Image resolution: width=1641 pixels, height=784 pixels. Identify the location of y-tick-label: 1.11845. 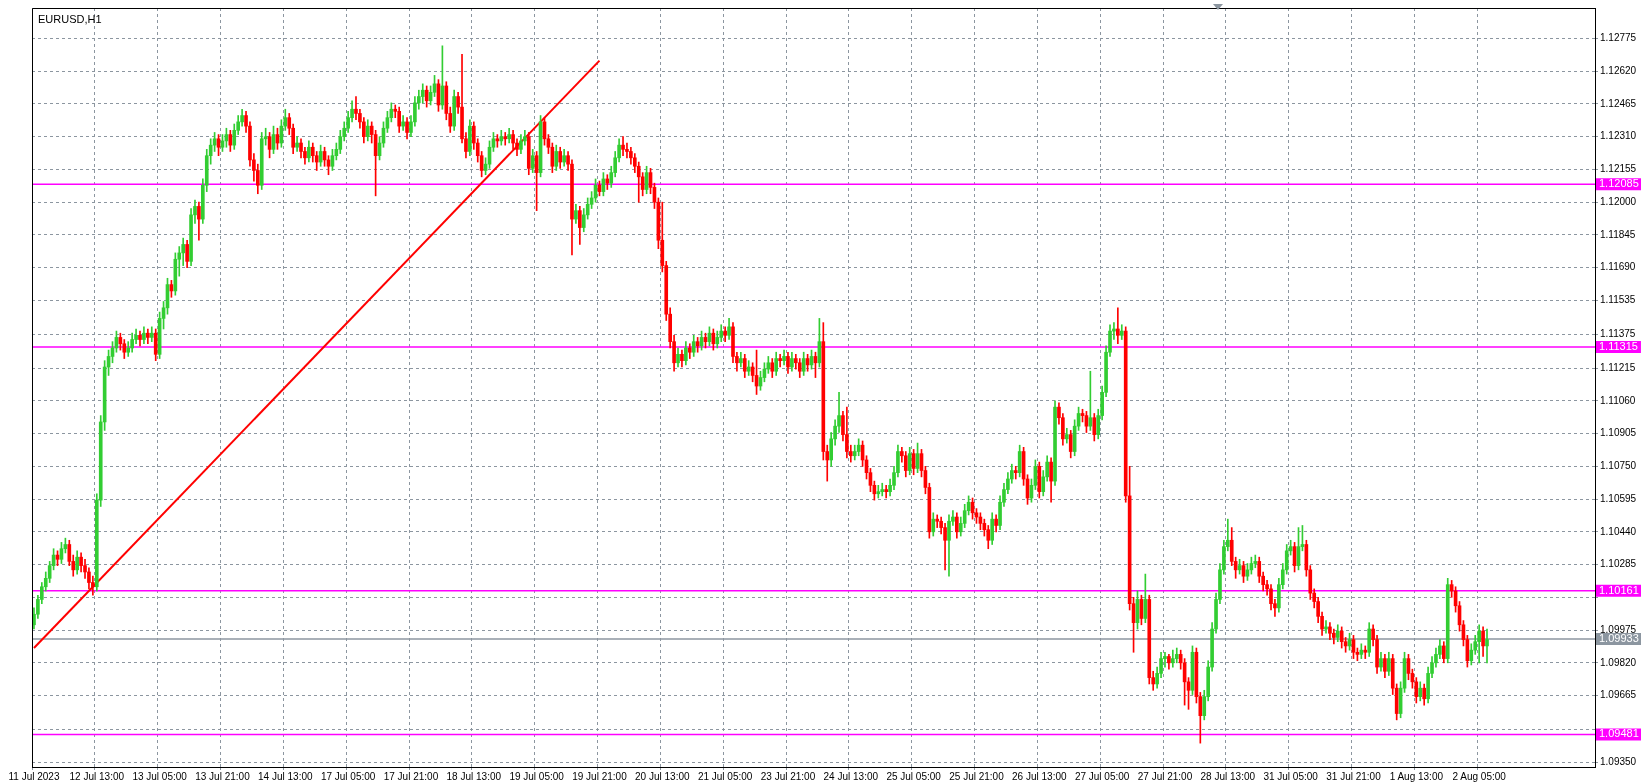
(1618, 234).